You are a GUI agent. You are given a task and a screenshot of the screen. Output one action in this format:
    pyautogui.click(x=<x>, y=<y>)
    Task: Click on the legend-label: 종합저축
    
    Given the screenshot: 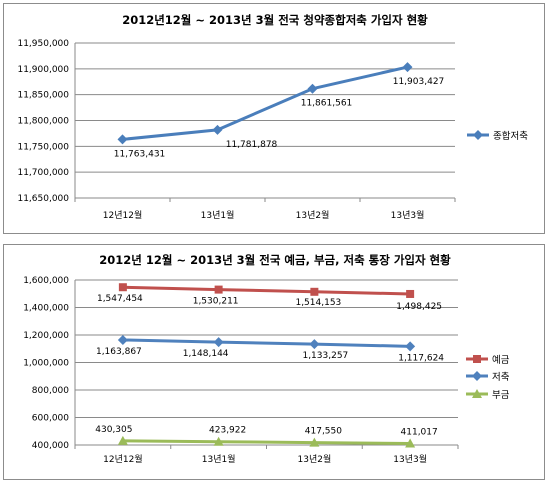 What is the action you would take?
    pyautogui.click(x=510, y=136)
    